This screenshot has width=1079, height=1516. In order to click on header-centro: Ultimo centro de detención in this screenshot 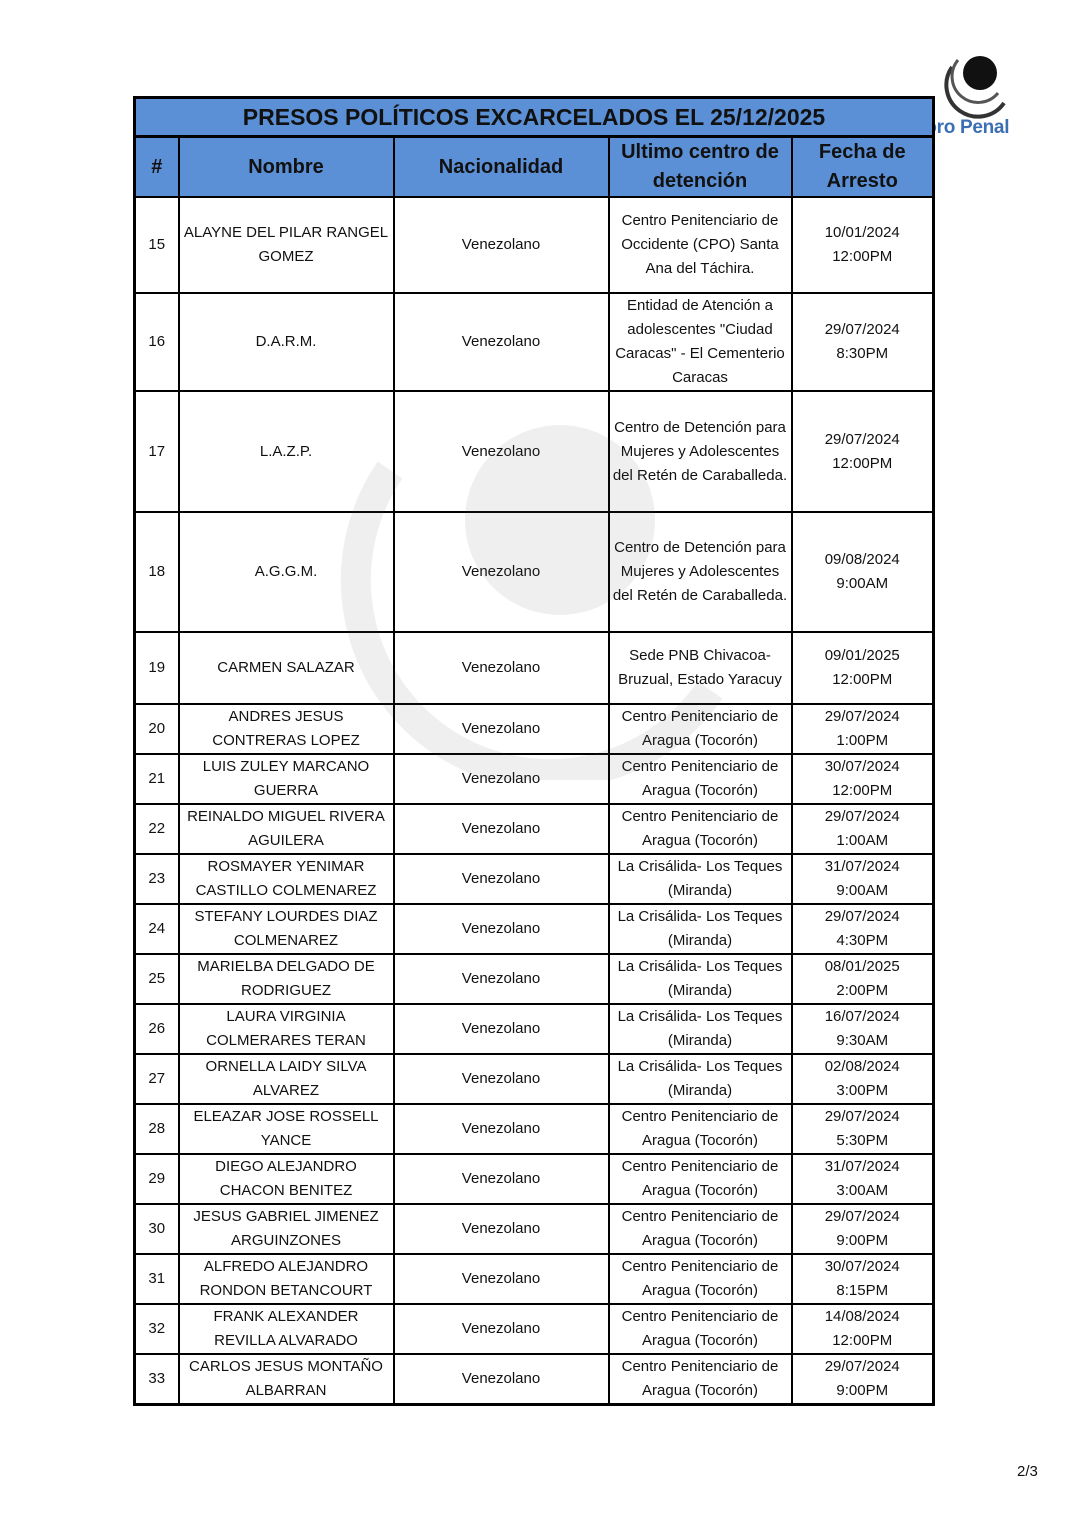, I will do `click(700, 166)`.